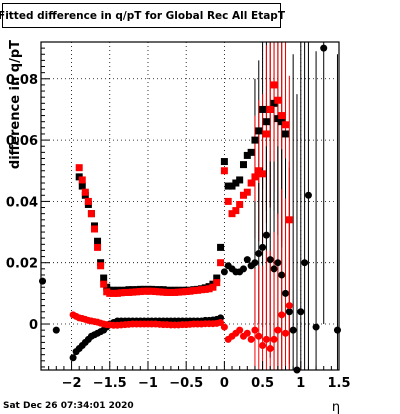 Image resolution: width=400 pixels, height=414 pixels. What do you see at coordinates (22, 264) in the screenshot?
I see `y-tick-label: 0.02` at bounding box center [22, 264].